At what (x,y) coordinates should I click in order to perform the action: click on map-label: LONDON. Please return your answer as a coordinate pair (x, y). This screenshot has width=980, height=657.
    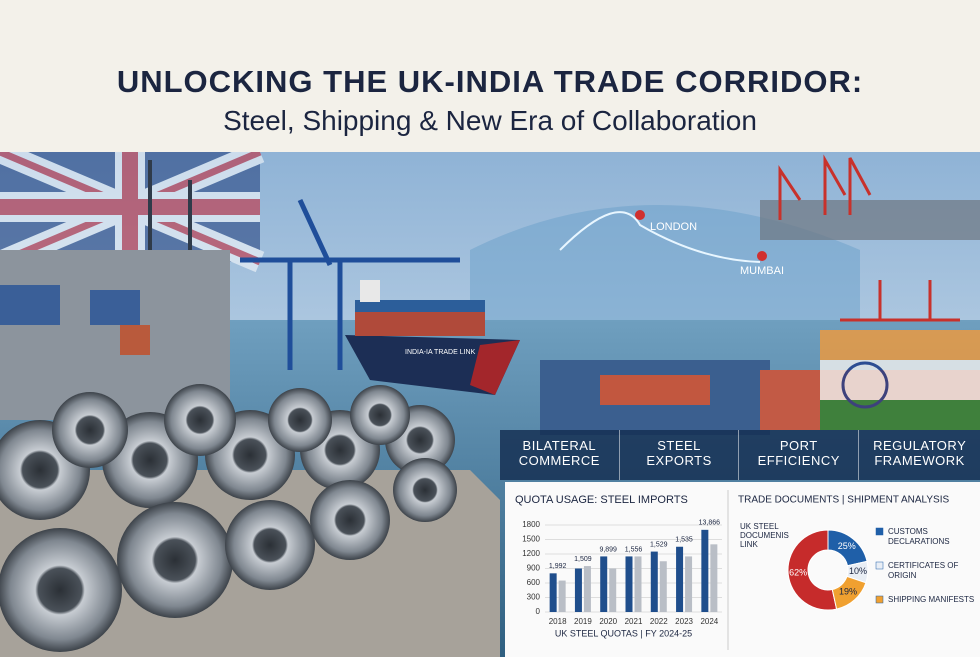
    Looking at the image, I should click on (673, 227).